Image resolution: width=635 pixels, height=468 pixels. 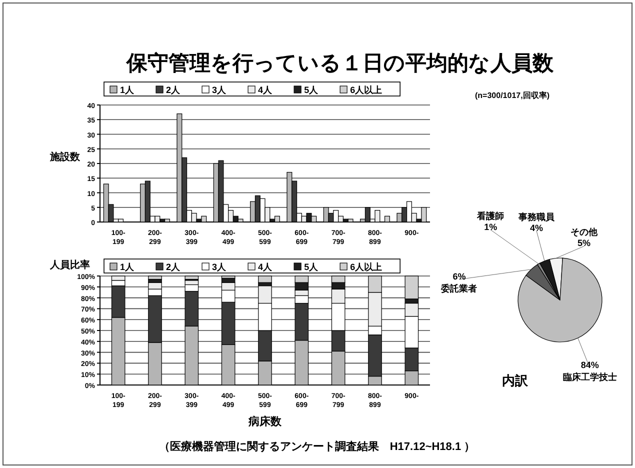 What do you see at coordinates (65, 157) in the screenshot?
I see `y-axis-title: 施設数` at bounding box center [65, 157].